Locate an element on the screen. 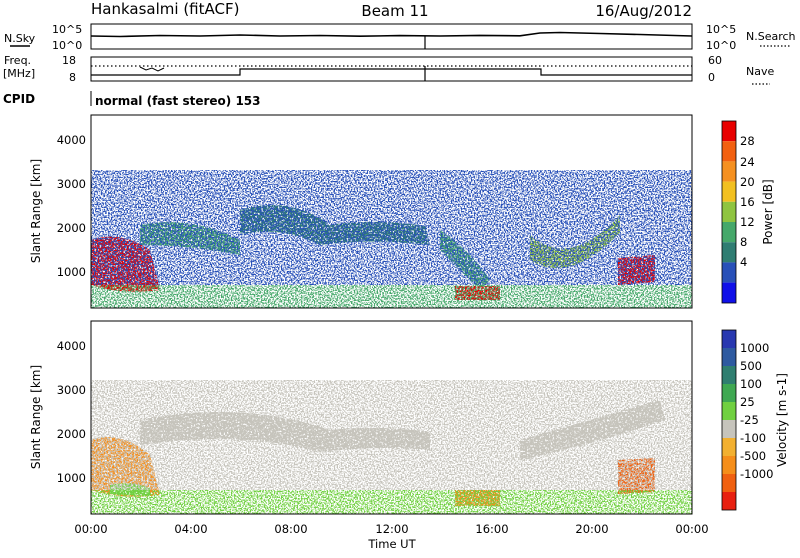 The width and height of the screenshot is (800, 558). velocity-ytick-1000: 1000 is located at coordinates (71, 478).